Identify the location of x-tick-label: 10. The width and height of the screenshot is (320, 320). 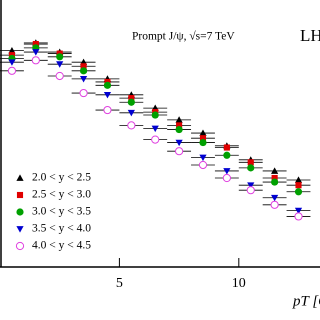
(239, 283).